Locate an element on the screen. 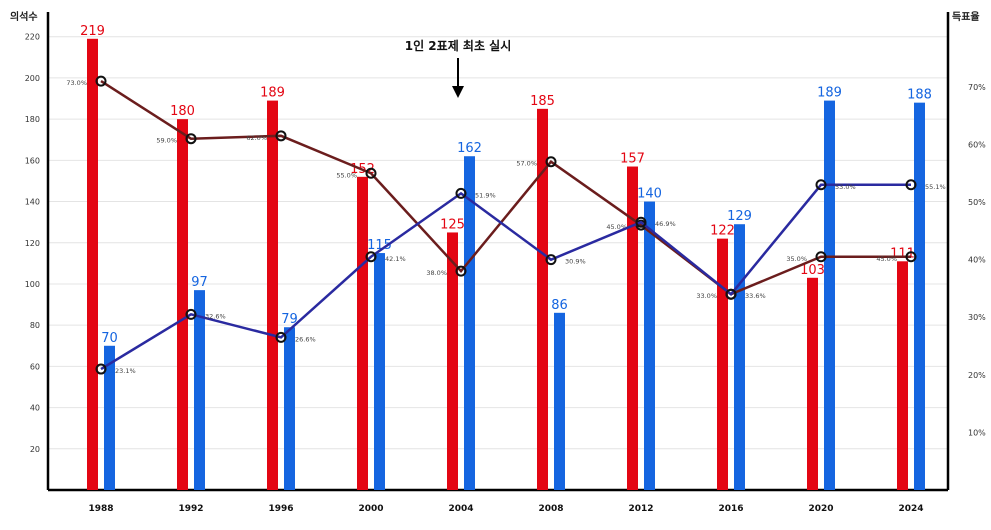  bar-data-label: 188 is located at coordinates (919, 95).